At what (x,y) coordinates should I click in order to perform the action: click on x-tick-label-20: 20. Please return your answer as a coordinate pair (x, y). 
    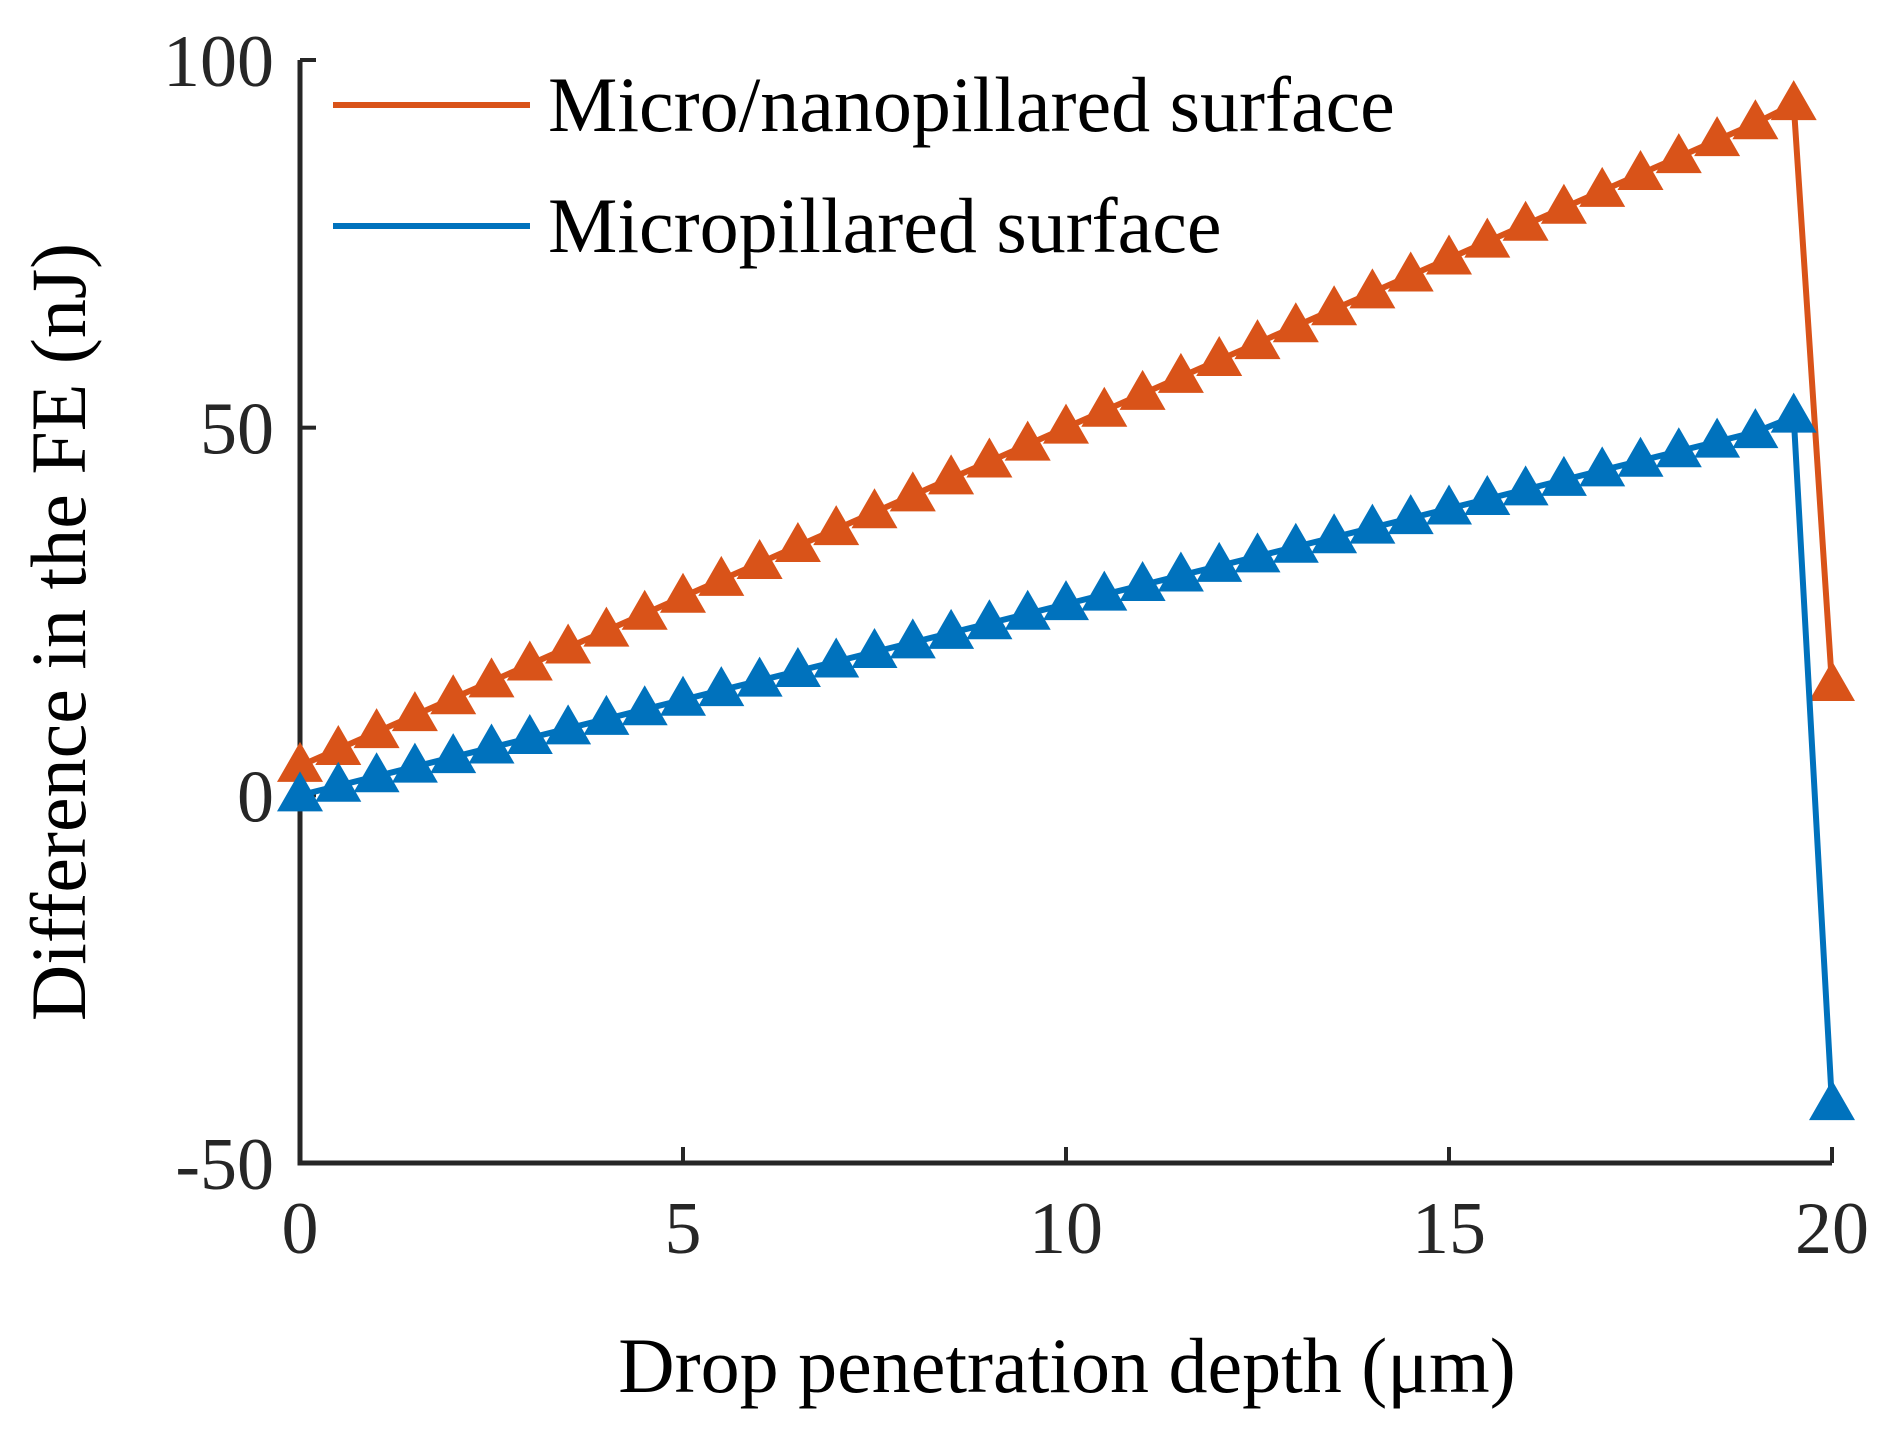
    Looking at the image, I should click on (1832, 1229).